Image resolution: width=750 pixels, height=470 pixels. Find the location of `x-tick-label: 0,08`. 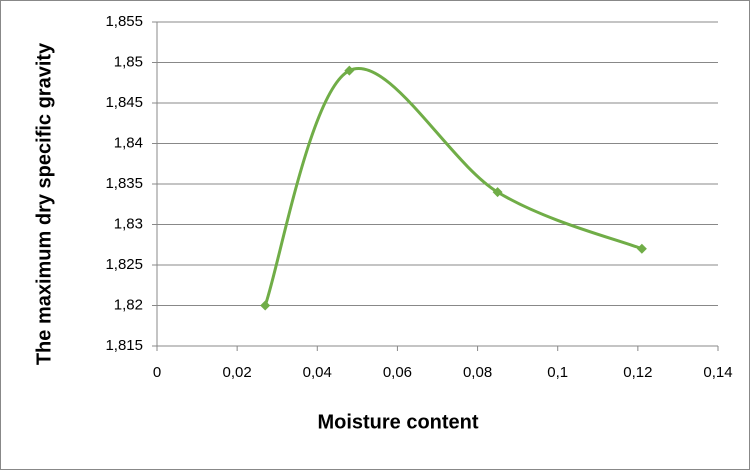

x-tick-label: 0,08 is located at coordinates (477, 372).